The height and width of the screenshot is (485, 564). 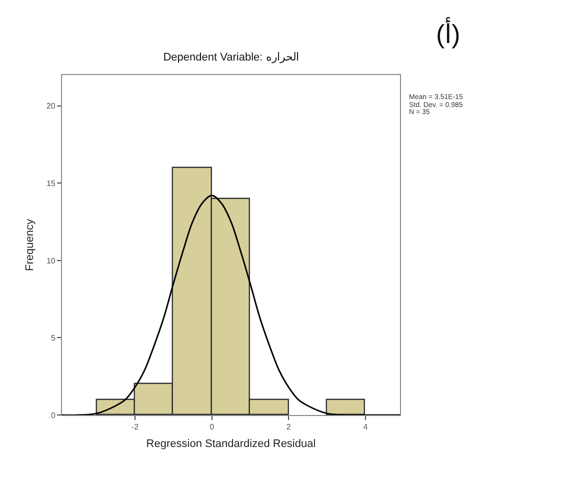 What do you see at coordinates (135, 427) in the screenshot?
I see `x-tick-label: -2` at bounding box center [135, 427].